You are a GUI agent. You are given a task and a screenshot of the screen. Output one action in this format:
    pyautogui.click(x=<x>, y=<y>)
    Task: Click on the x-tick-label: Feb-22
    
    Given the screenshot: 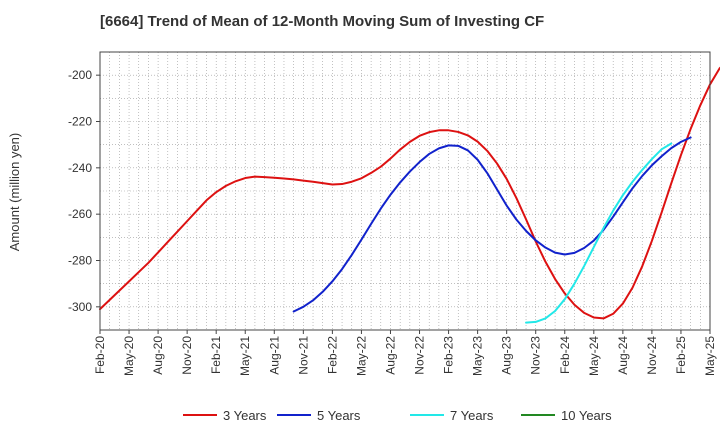 What is the action you would take?
    pyautogui.click(x=332, y=355)
    